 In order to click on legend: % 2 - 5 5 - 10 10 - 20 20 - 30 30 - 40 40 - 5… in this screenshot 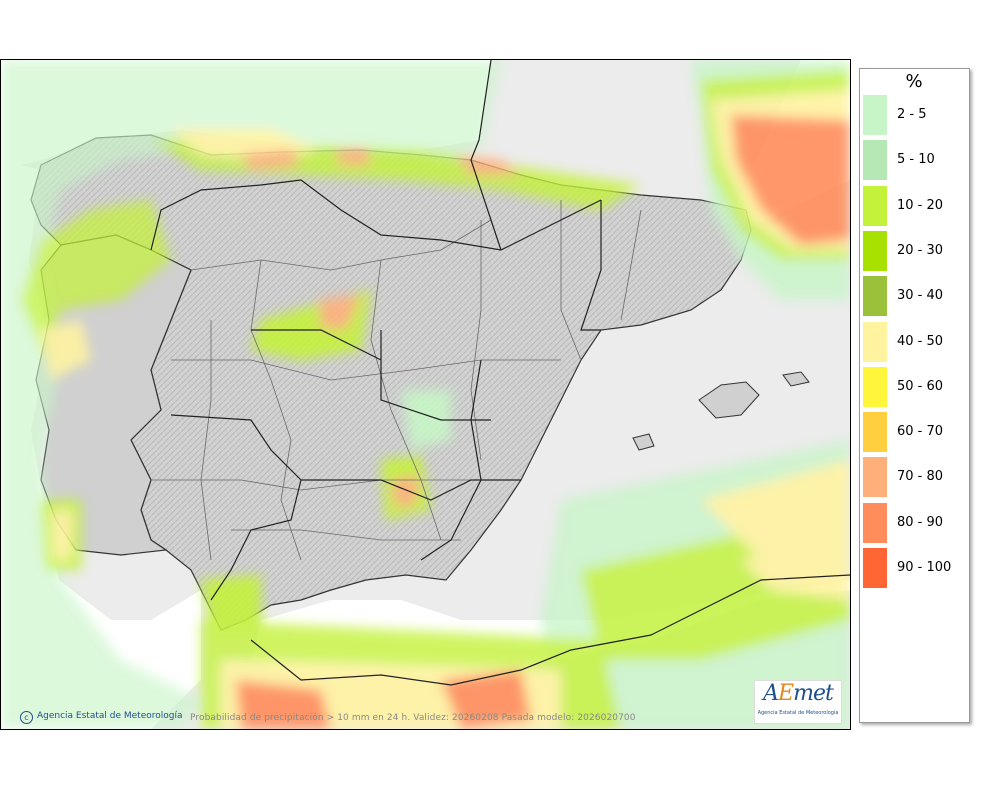, I will do `click(914, 395)`.